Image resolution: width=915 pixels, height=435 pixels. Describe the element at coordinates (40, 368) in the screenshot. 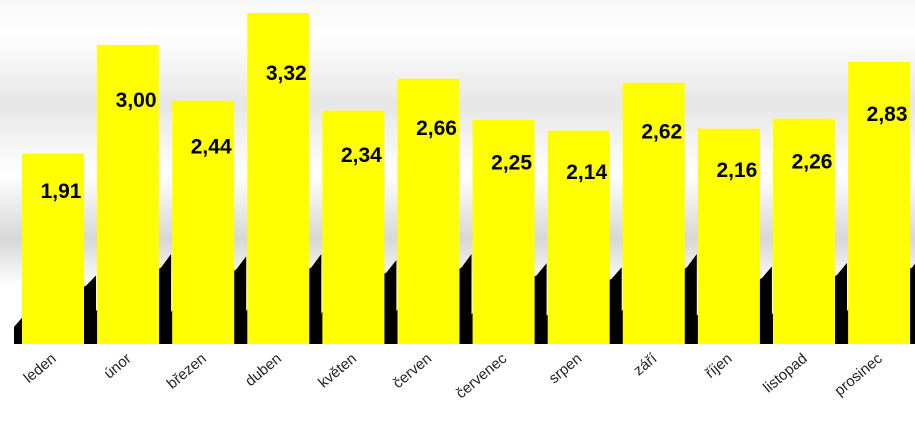

I see `tick-label-leden: leden` at that location.